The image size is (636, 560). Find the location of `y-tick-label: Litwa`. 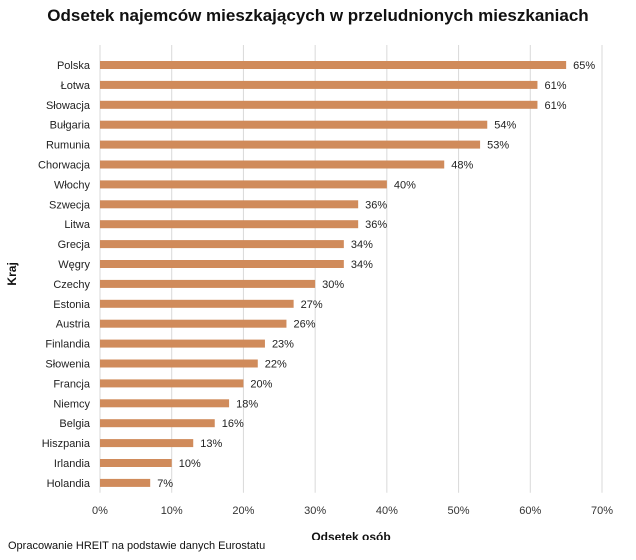

y-tick-label: Litwa is located at coordinates (77, 225).